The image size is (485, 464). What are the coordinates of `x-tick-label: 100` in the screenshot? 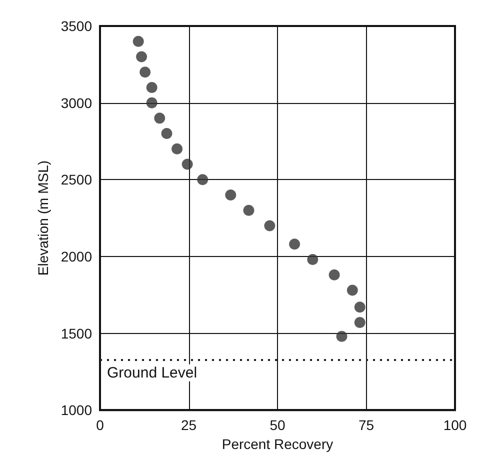 It's located at (455, 425).